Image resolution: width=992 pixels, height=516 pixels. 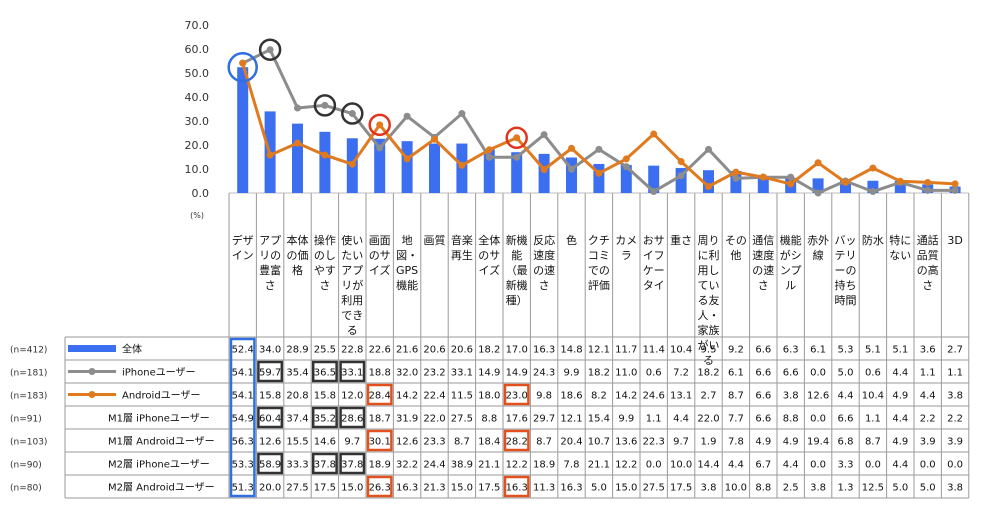 What do you see at coordinates (325, 465) in the screenshot?
I see `value-cell: 37.8` at bounding box center [325, 465].